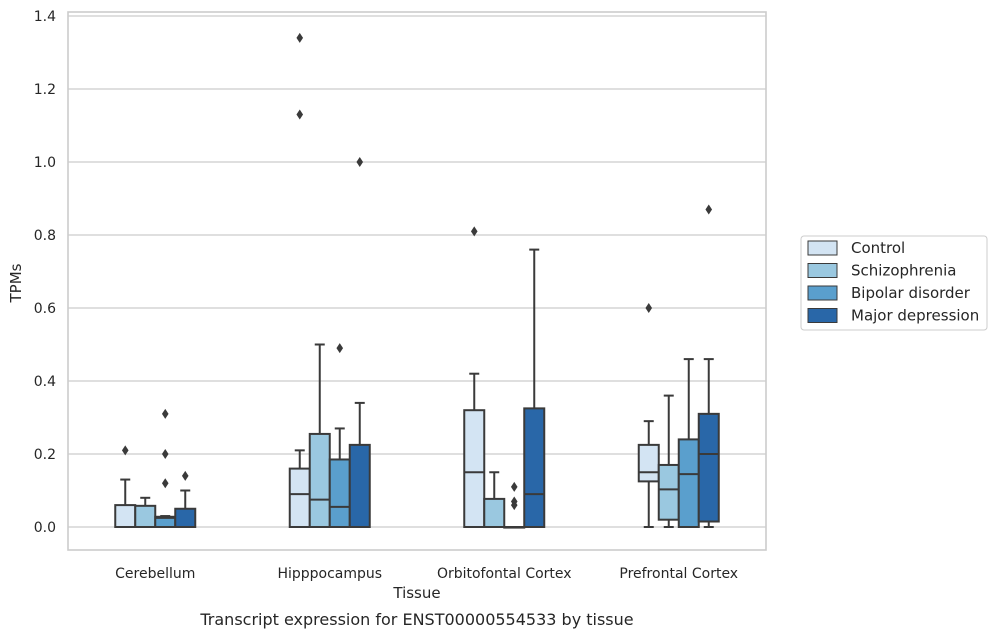 The image size is (997, 637). I want to click on x-tick-label: Prefrontal Cortex, so click(678, 574).